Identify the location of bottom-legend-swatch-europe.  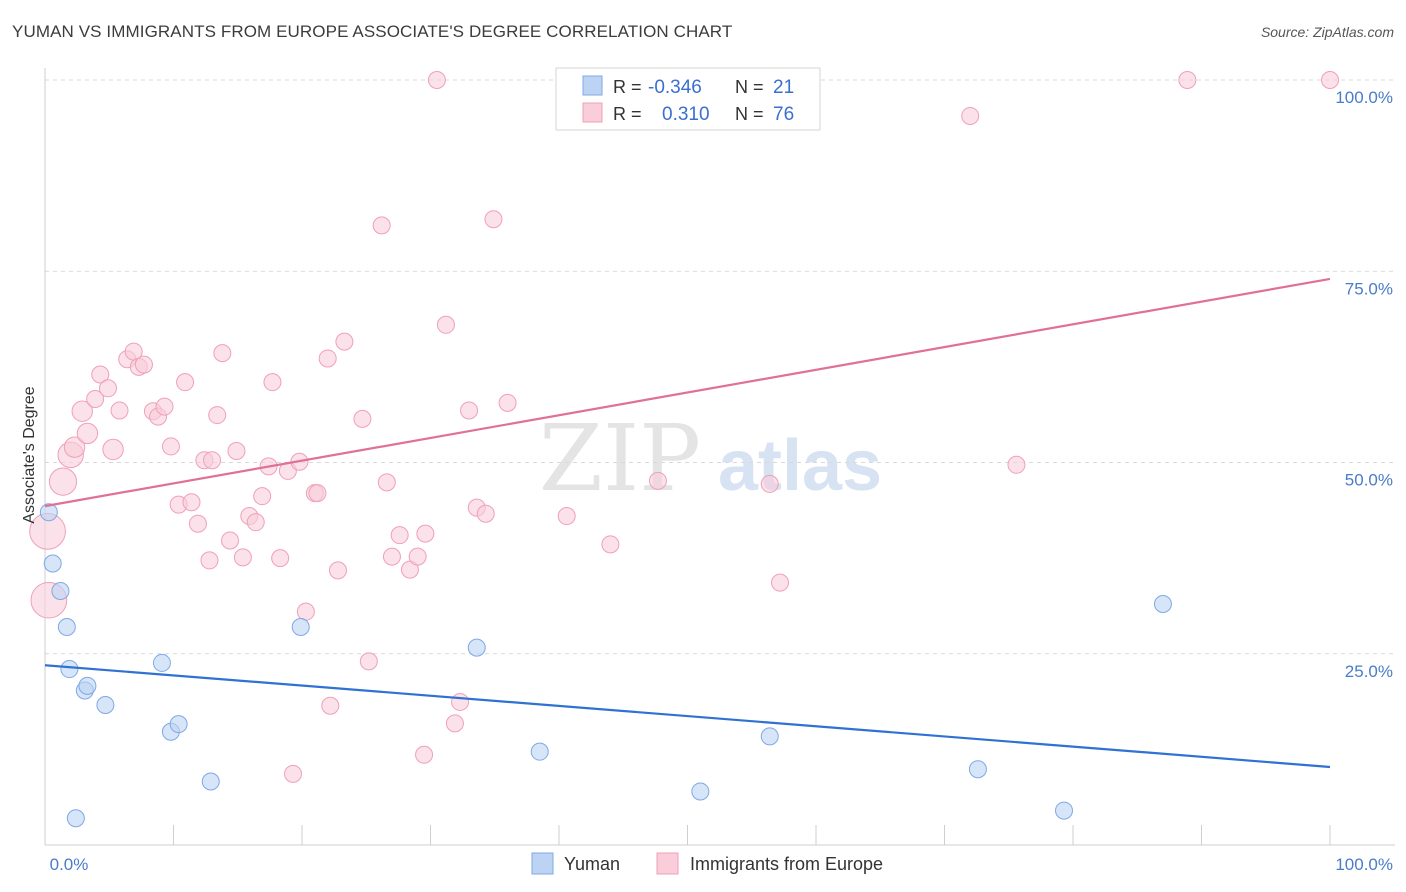
(667, 863).